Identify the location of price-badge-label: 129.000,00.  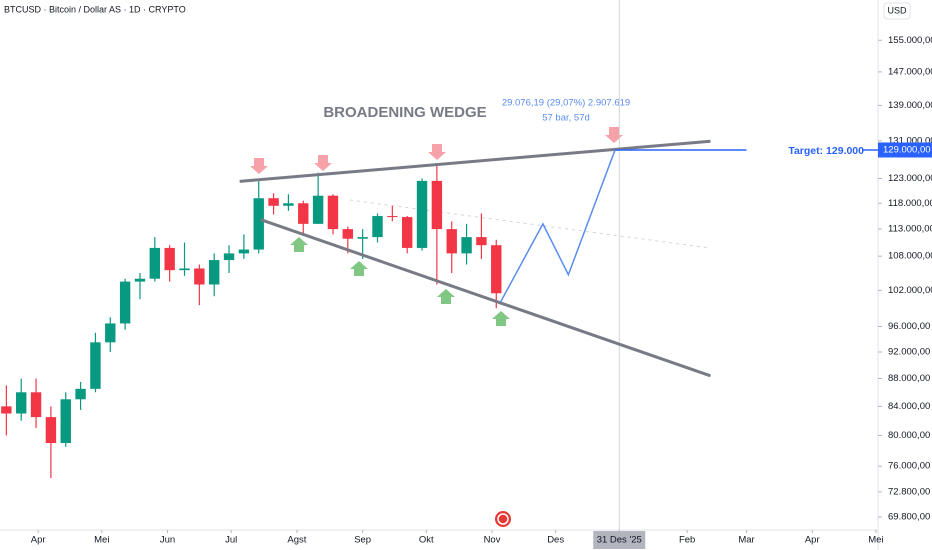
(907, 149).